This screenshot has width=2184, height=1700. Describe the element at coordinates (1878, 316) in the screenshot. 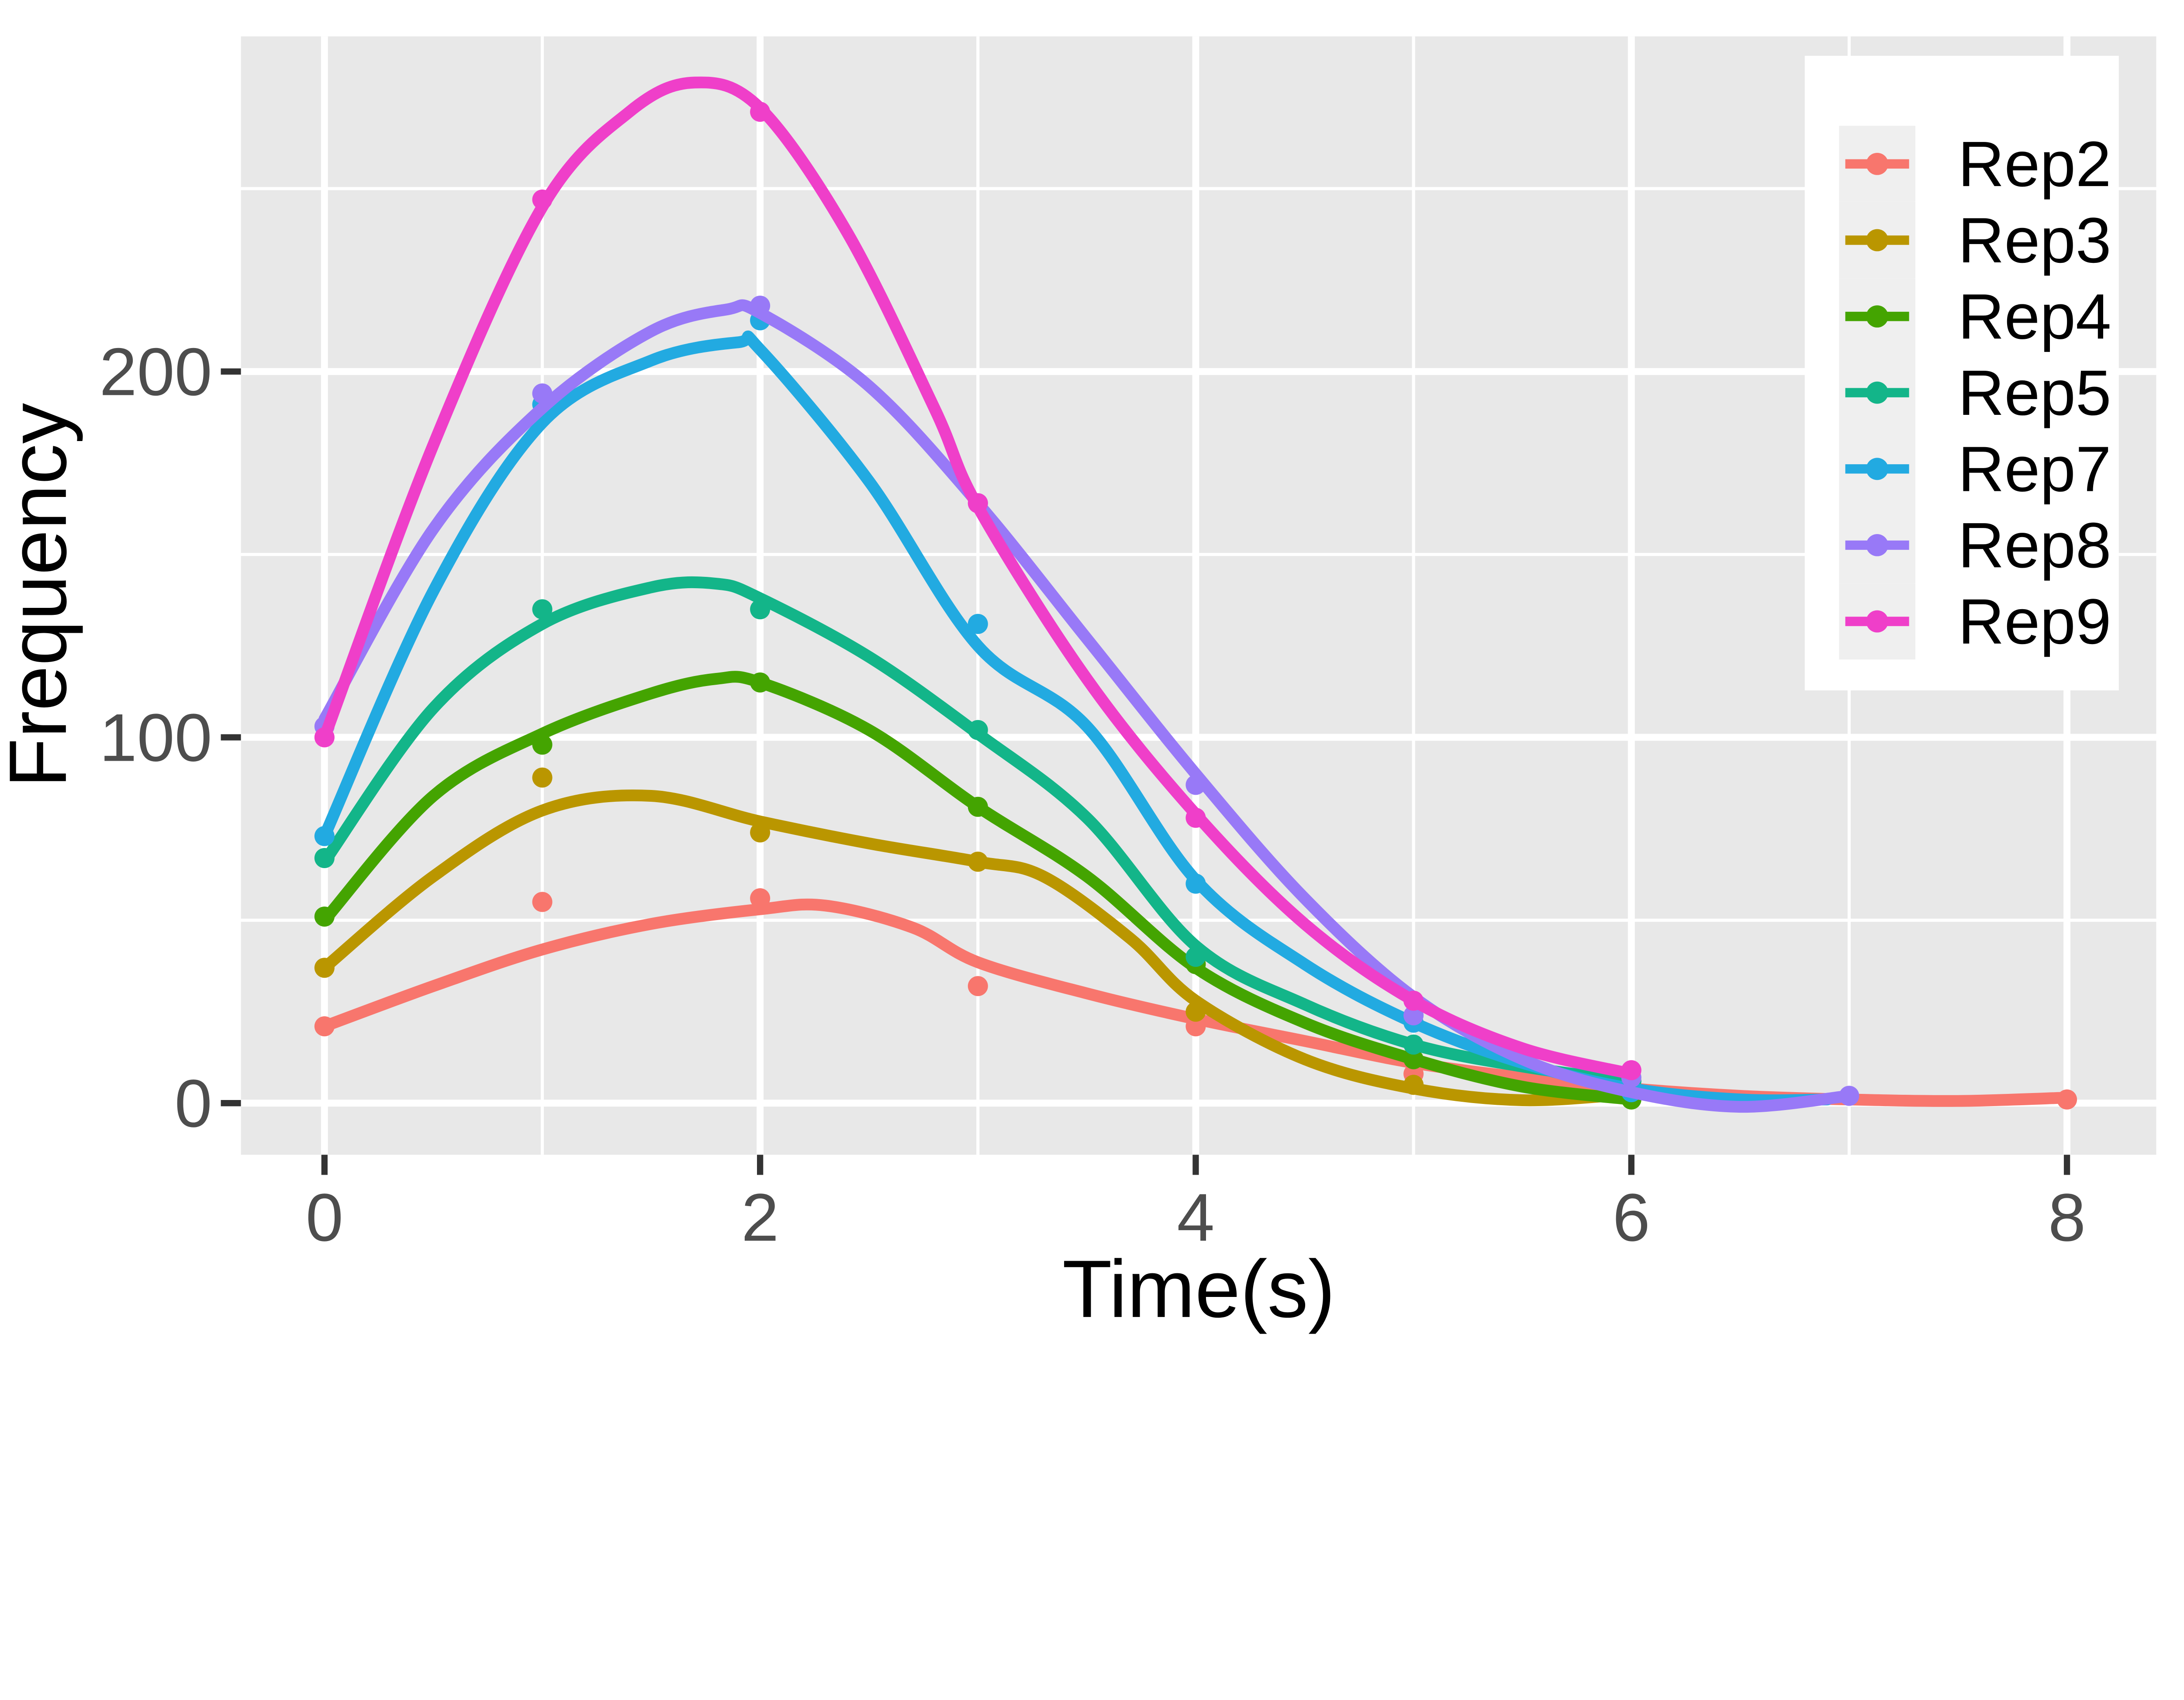

I see `legend-dot-rep4` at that location.